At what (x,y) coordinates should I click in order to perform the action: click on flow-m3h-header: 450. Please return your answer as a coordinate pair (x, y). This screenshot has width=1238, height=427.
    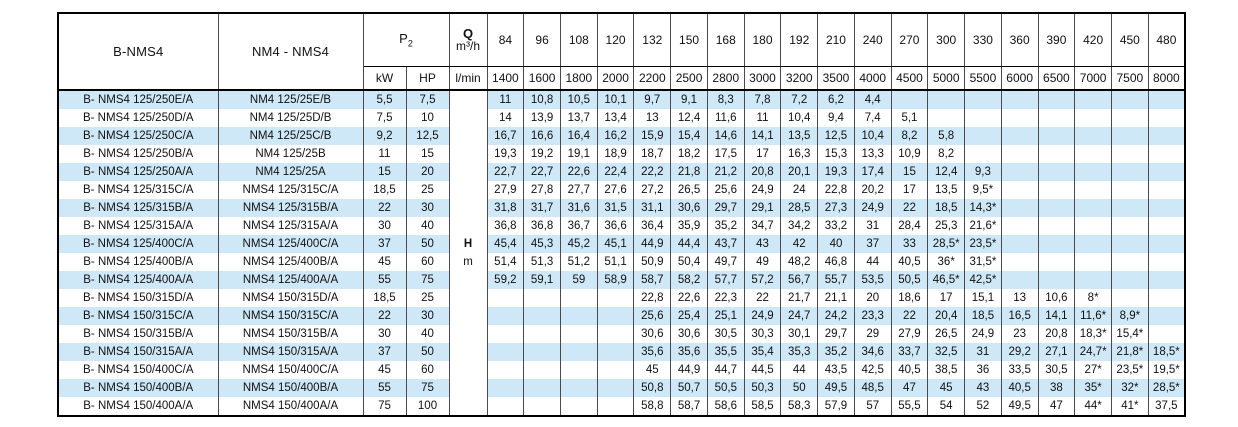
    Looking at the image, I should click on (1129, 40).